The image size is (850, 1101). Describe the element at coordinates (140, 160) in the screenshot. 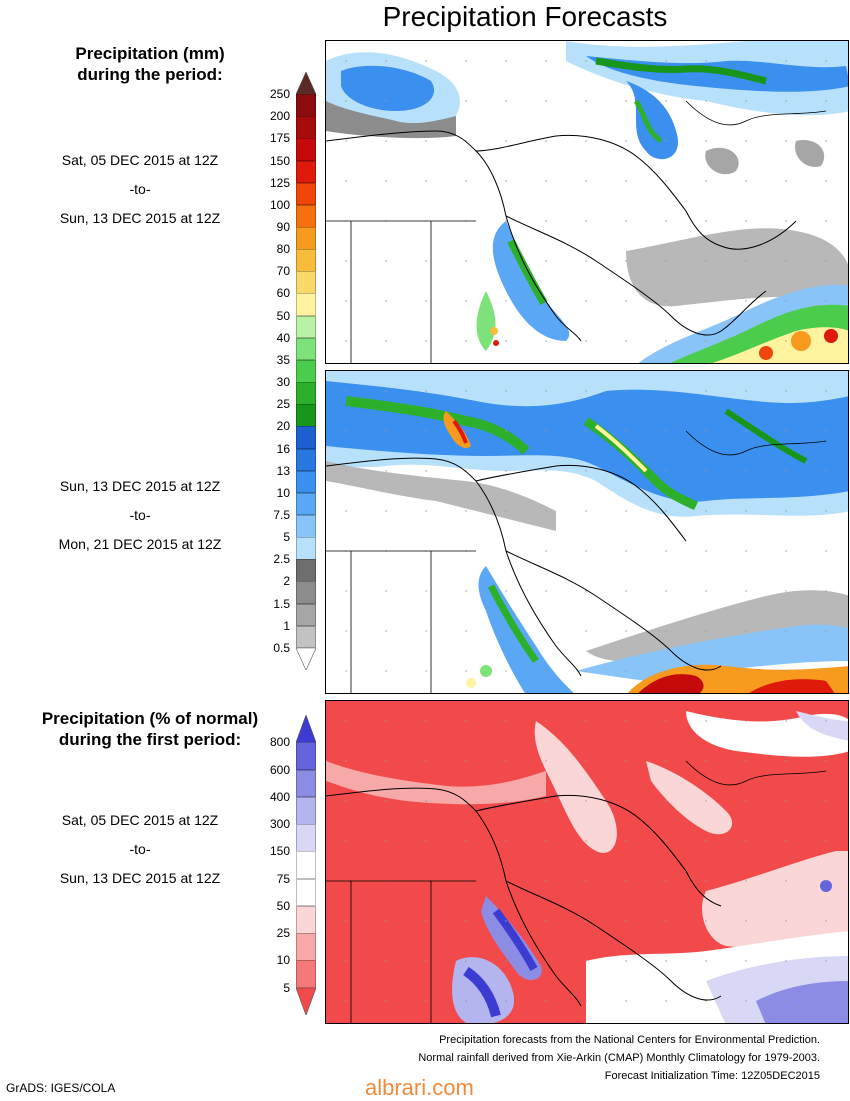

I see `period1-start: Sat, 05 DEC 2015 at 12Z` at that location.